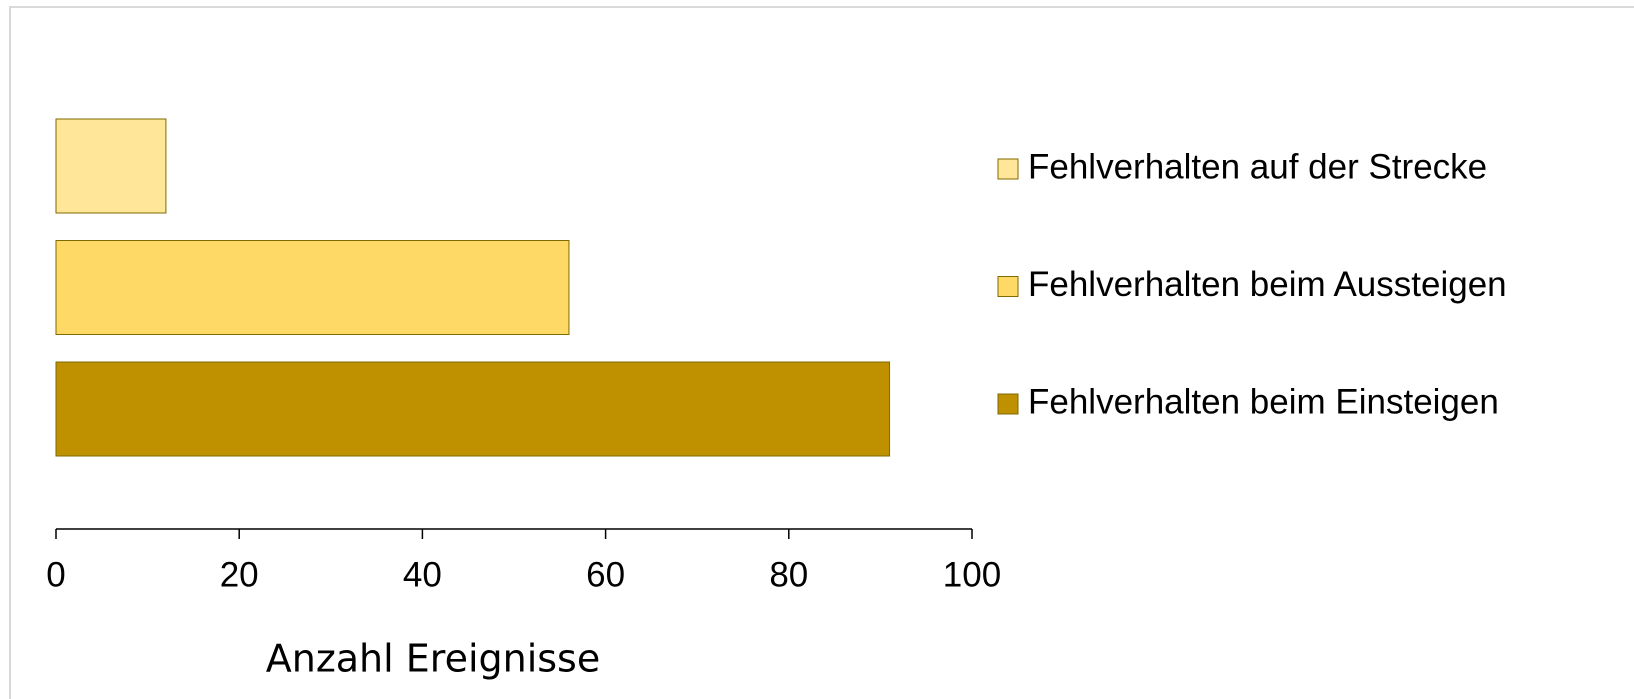 This screenshot has height=699, width=1634. What do you see at coordinates (1267, 284) in the screenshot?
I see `legend-label: Fehlverhalten beim Aussteigen` at bounding box center [1267, 284].